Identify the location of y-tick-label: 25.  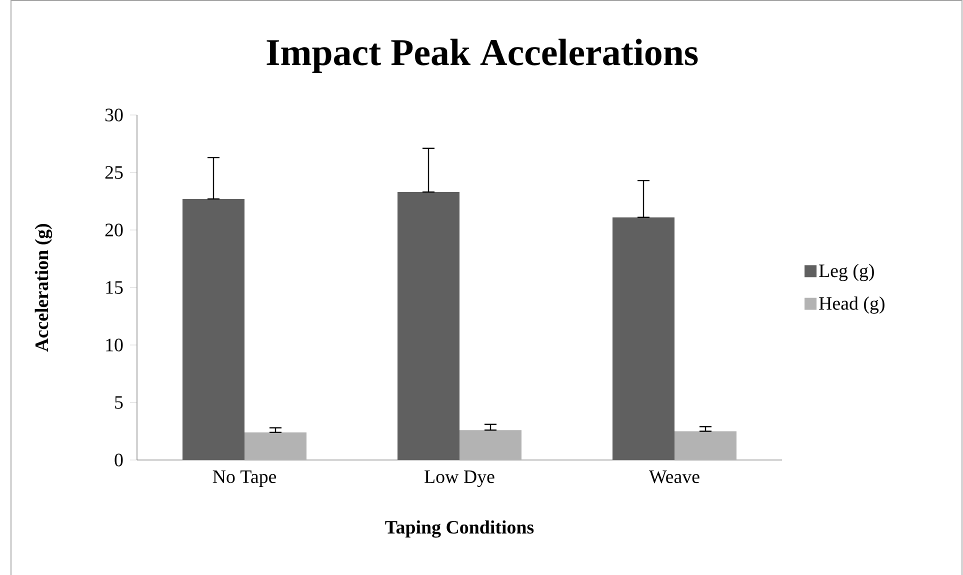
(114, 172).